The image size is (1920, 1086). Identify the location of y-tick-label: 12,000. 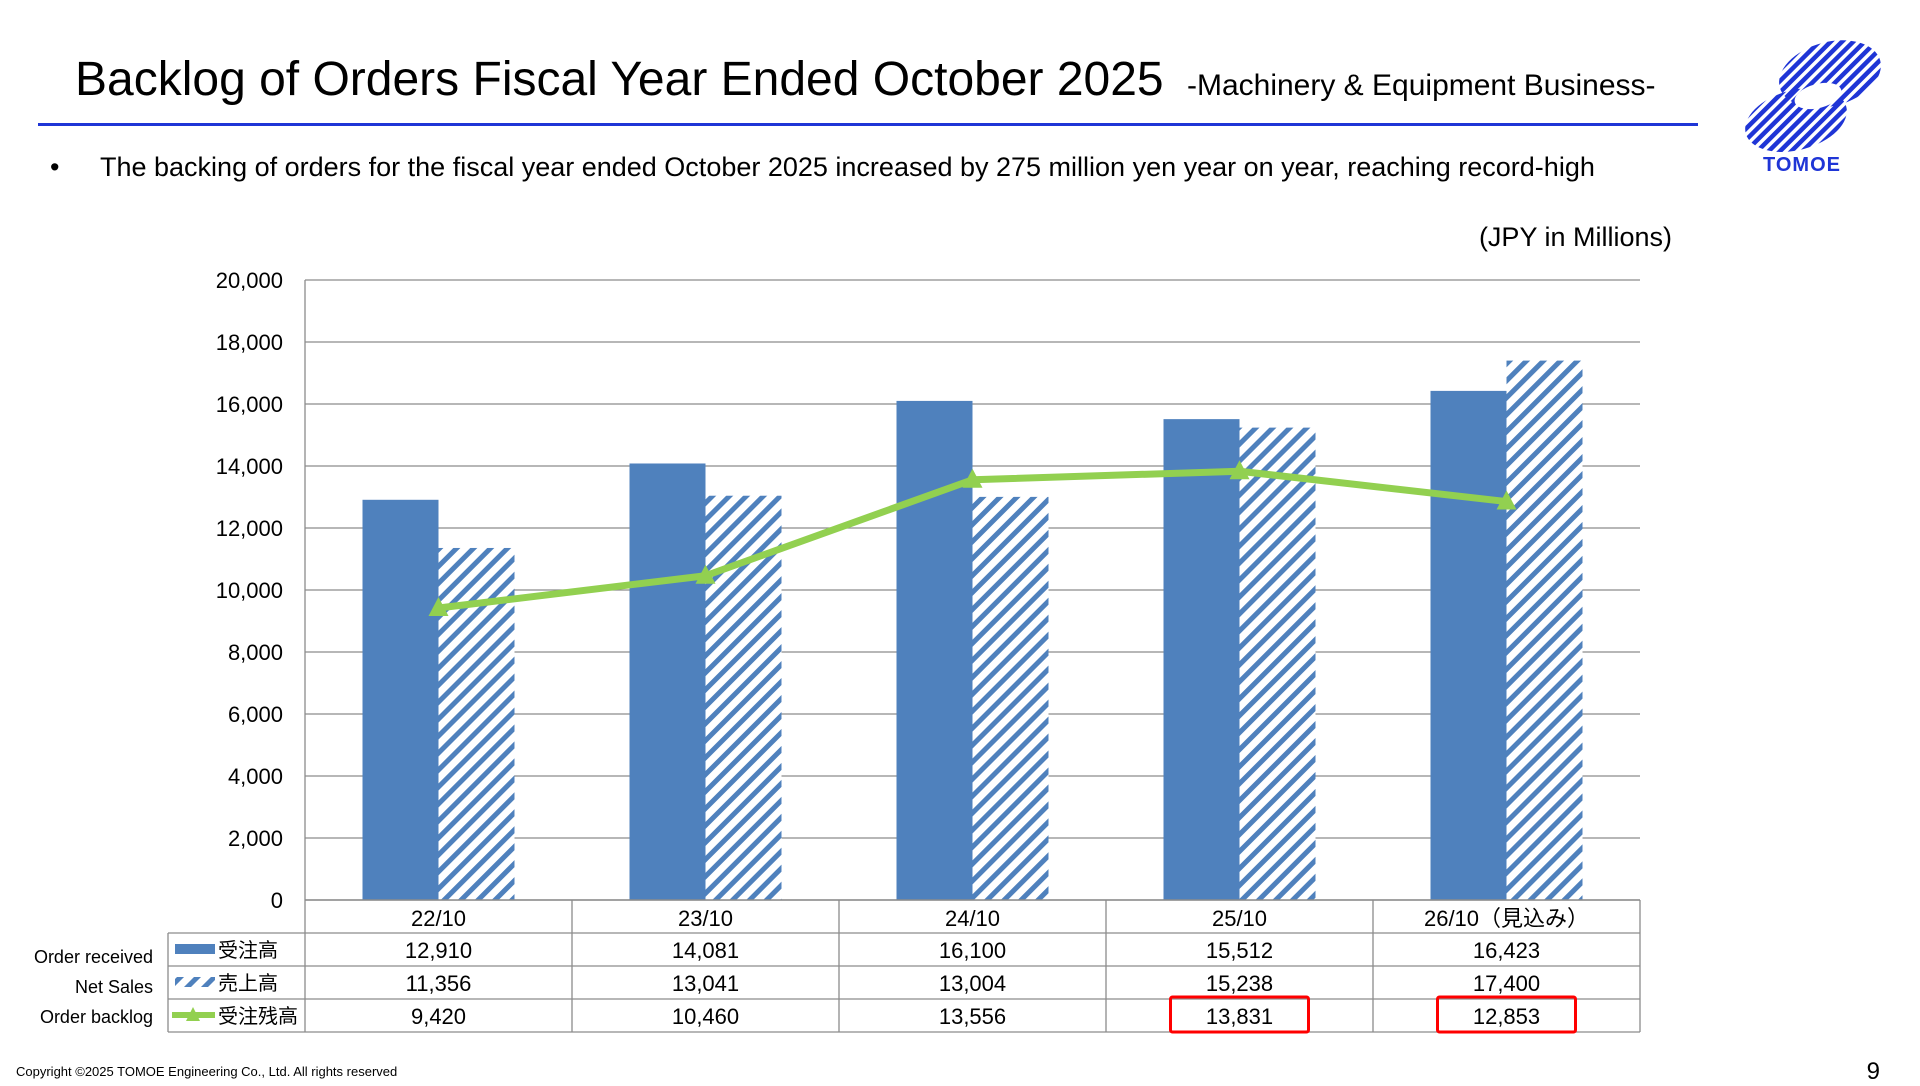
(249, 528).